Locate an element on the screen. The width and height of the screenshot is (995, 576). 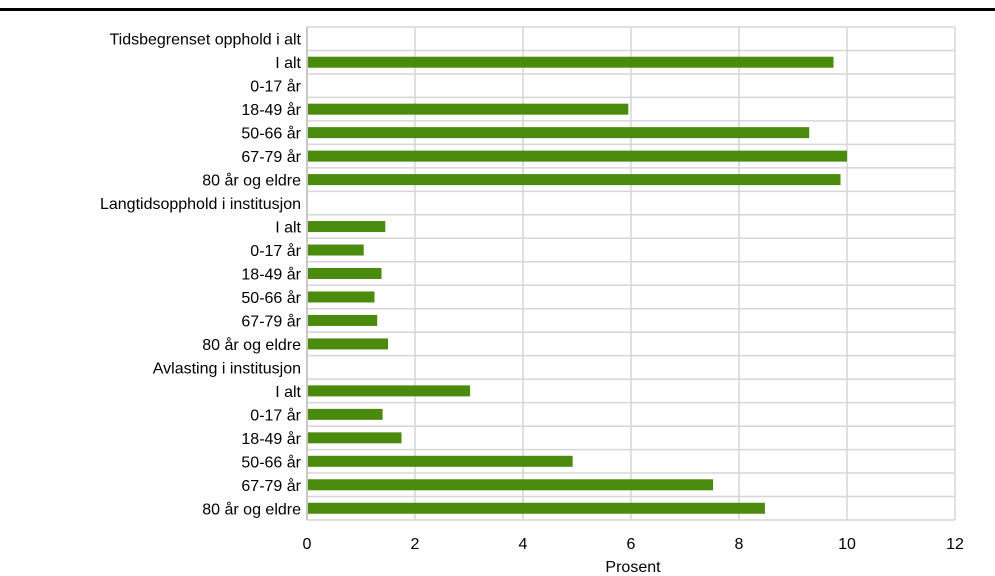
category-label: Tidsbegrenset opphold i alt is located at coordinates (205, 40).